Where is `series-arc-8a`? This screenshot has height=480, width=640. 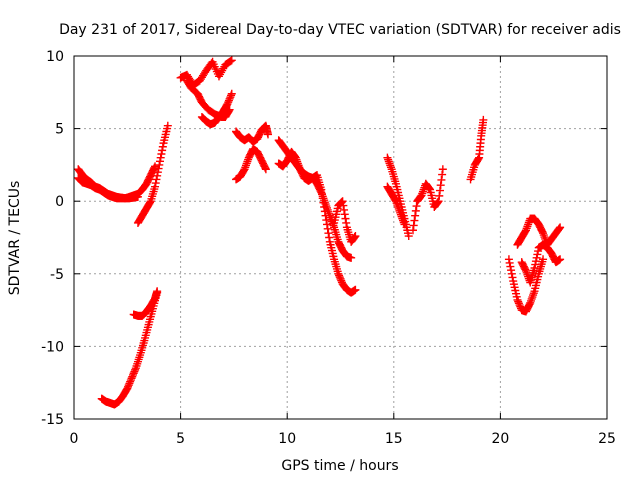 series-arc-8a is located at coordinates (526, 285).